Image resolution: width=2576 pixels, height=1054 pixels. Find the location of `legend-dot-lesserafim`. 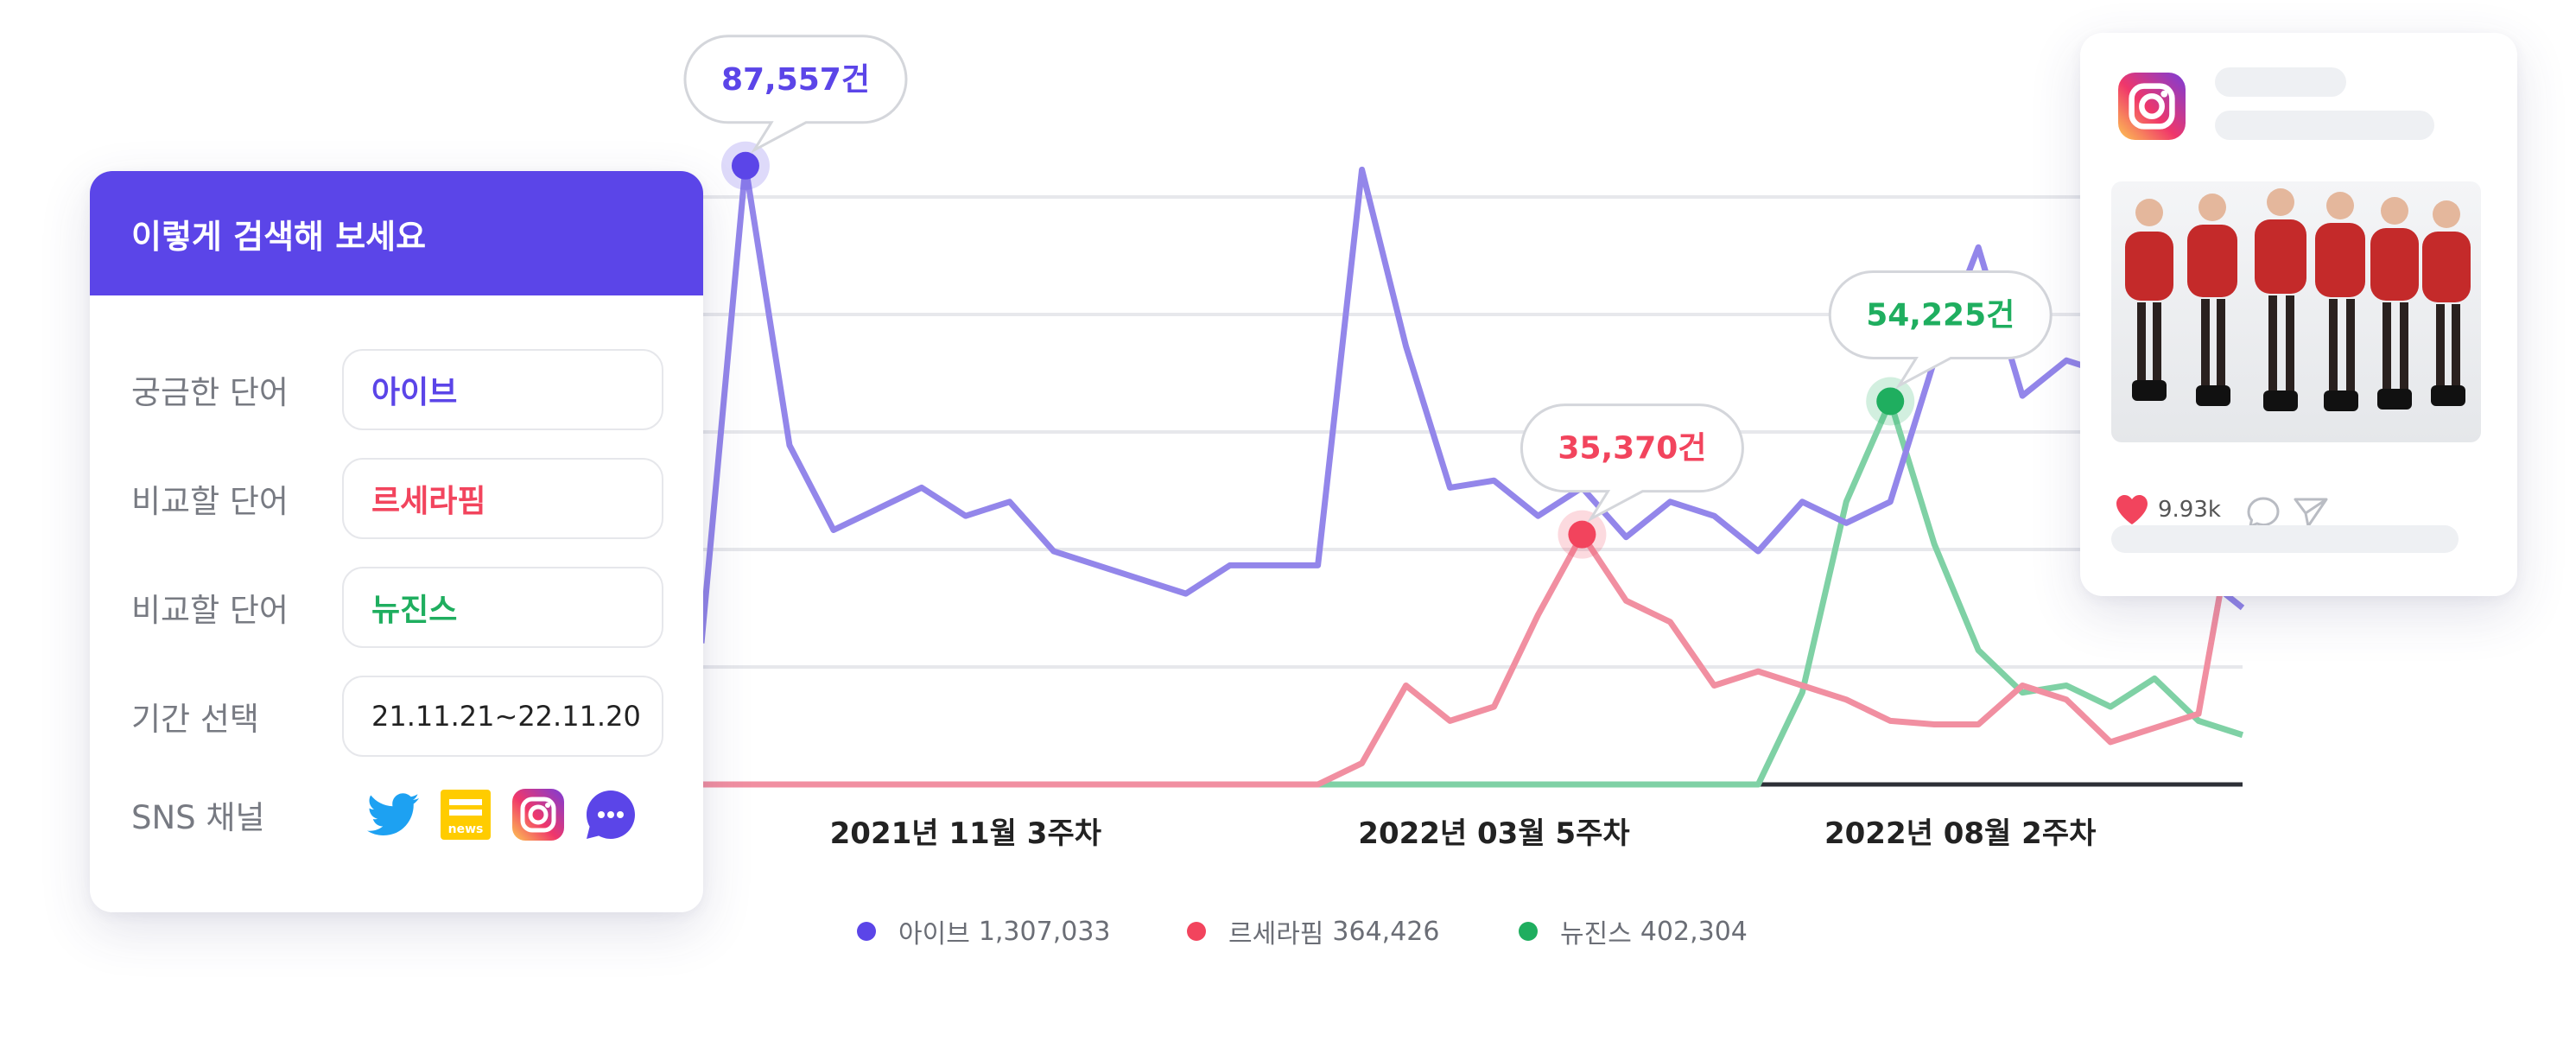

legend-dot-lesserafim is located at coordinates (1196, 932).